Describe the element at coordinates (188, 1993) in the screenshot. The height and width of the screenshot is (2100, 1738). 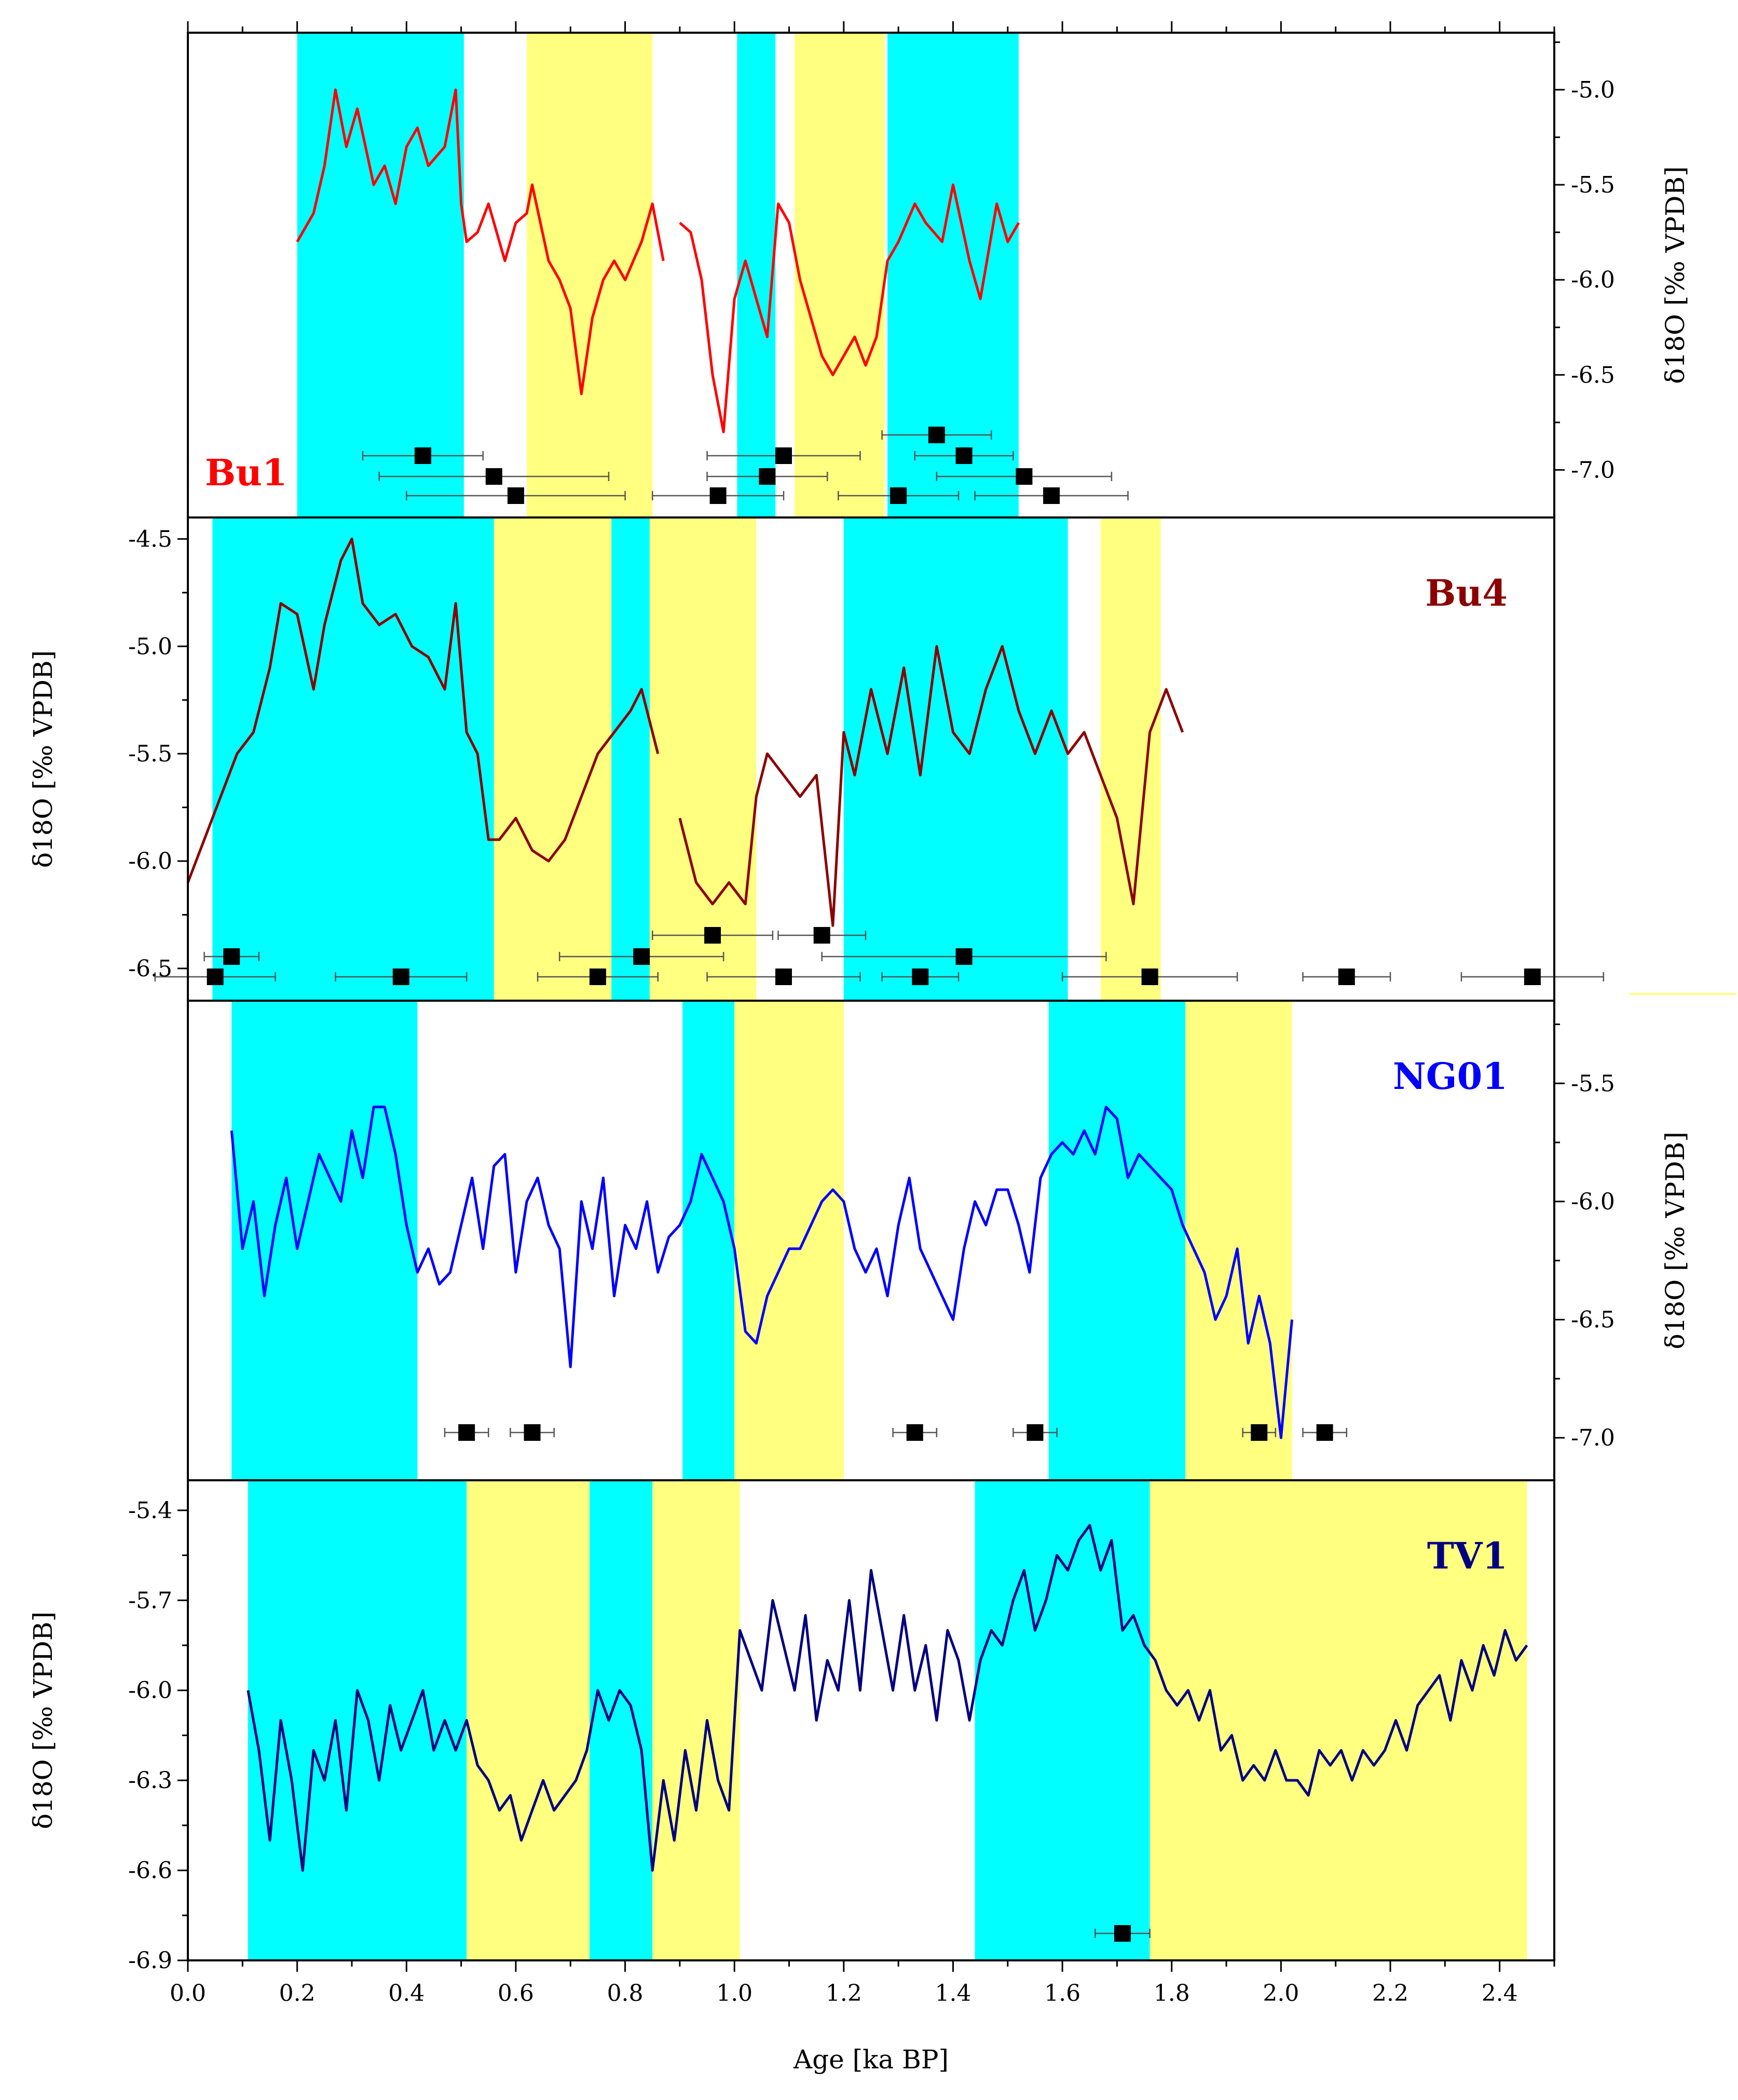
I see `x-tick-label: 0.0` at that location.